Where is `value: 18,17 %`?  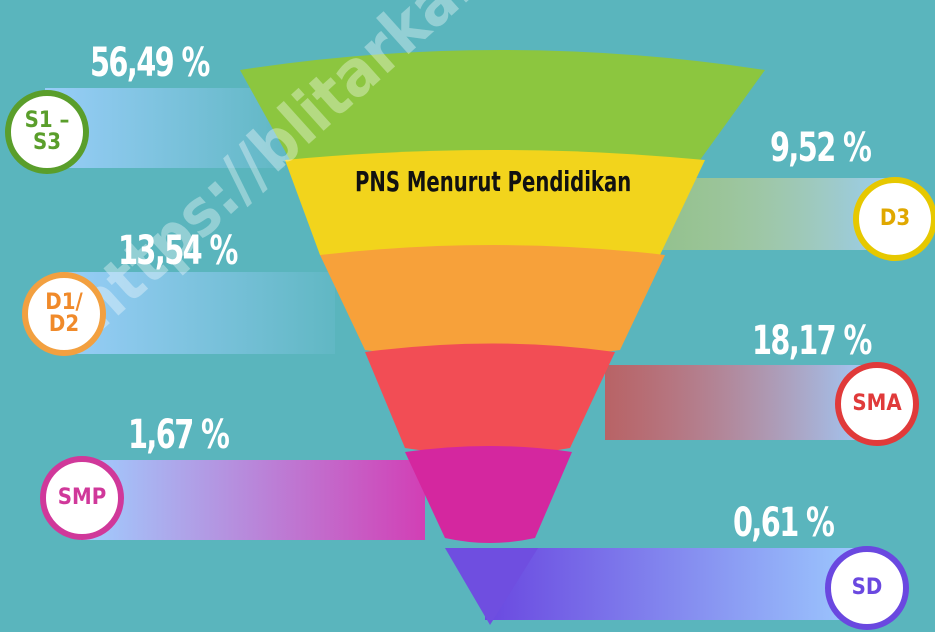 value: 18,17 % is located at coordinates (812, 341).